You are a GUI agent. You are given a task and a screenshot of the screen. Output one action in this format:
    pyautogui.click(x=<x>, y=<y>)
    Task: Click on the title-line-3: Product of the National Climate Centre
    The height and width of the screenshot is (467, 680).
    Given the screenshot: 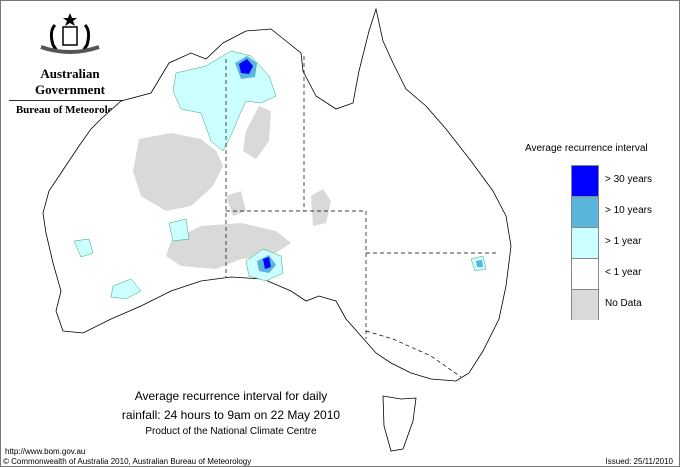 What is the action you would take?
    pyautogui.click(x=231, y=431)
    